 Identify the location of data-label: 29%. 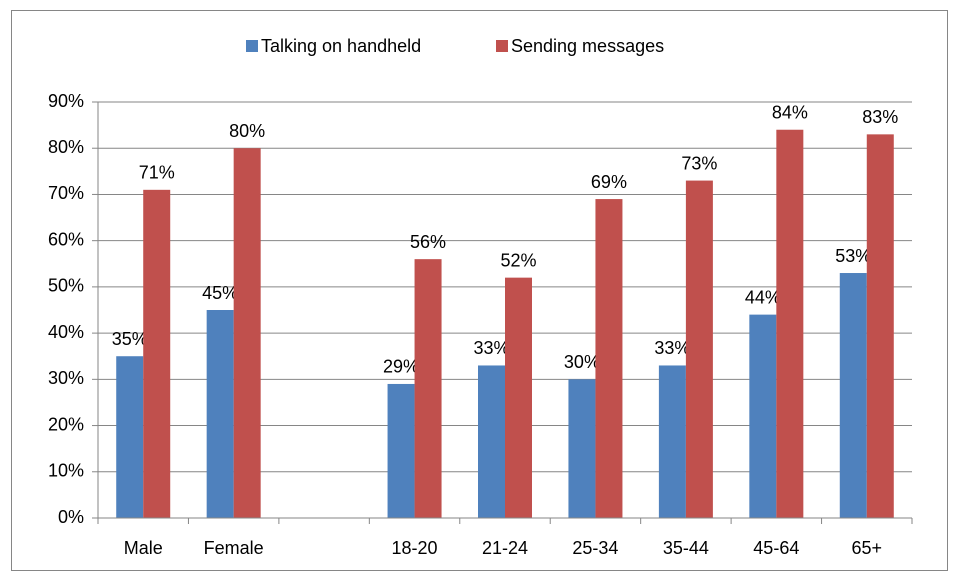
(401, 367).